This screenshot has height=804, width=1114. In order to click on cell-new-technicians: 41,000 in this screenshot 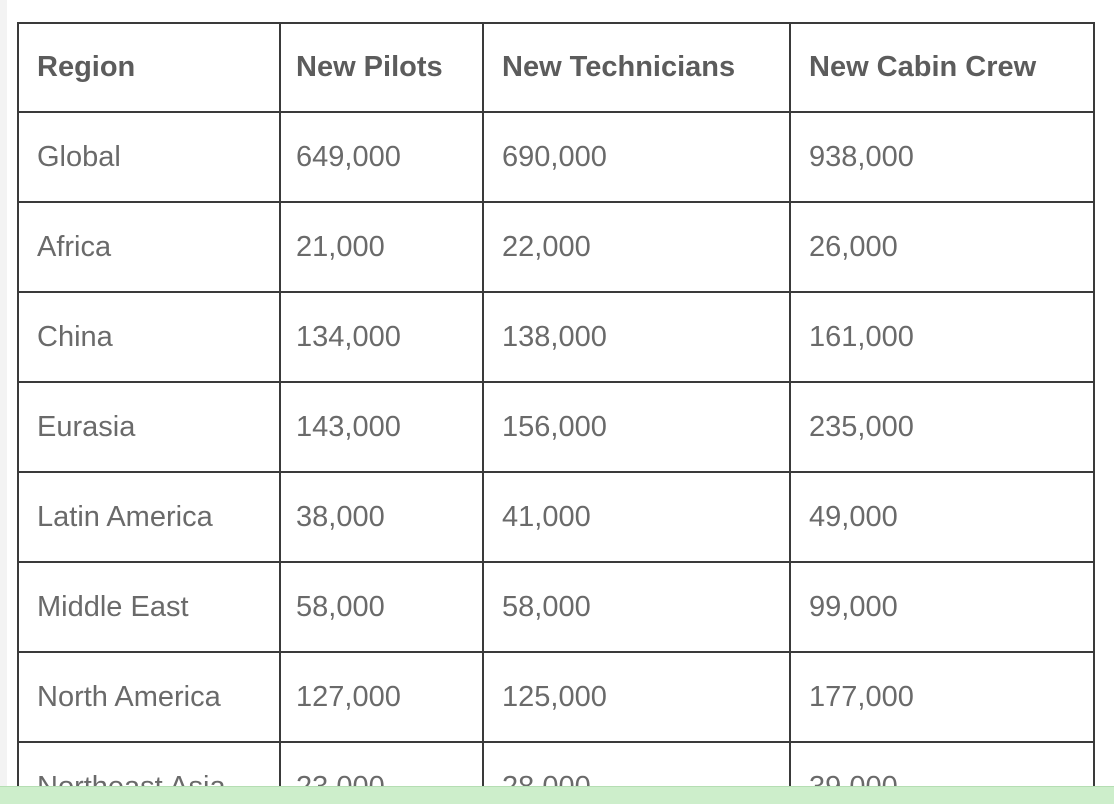, I will do `click(636, 517)`.